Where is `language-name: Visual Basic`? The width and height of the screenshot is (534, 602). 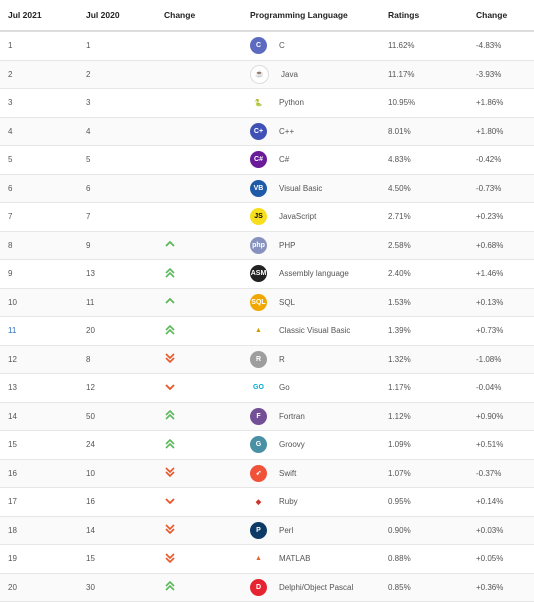
language-name: Visual Basic is located at coordinates (301, 188).